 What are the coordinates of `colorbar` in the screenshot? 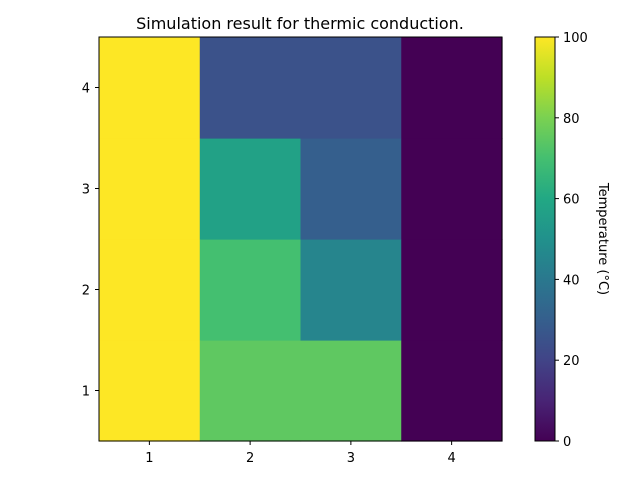 It's located at (545, 239).